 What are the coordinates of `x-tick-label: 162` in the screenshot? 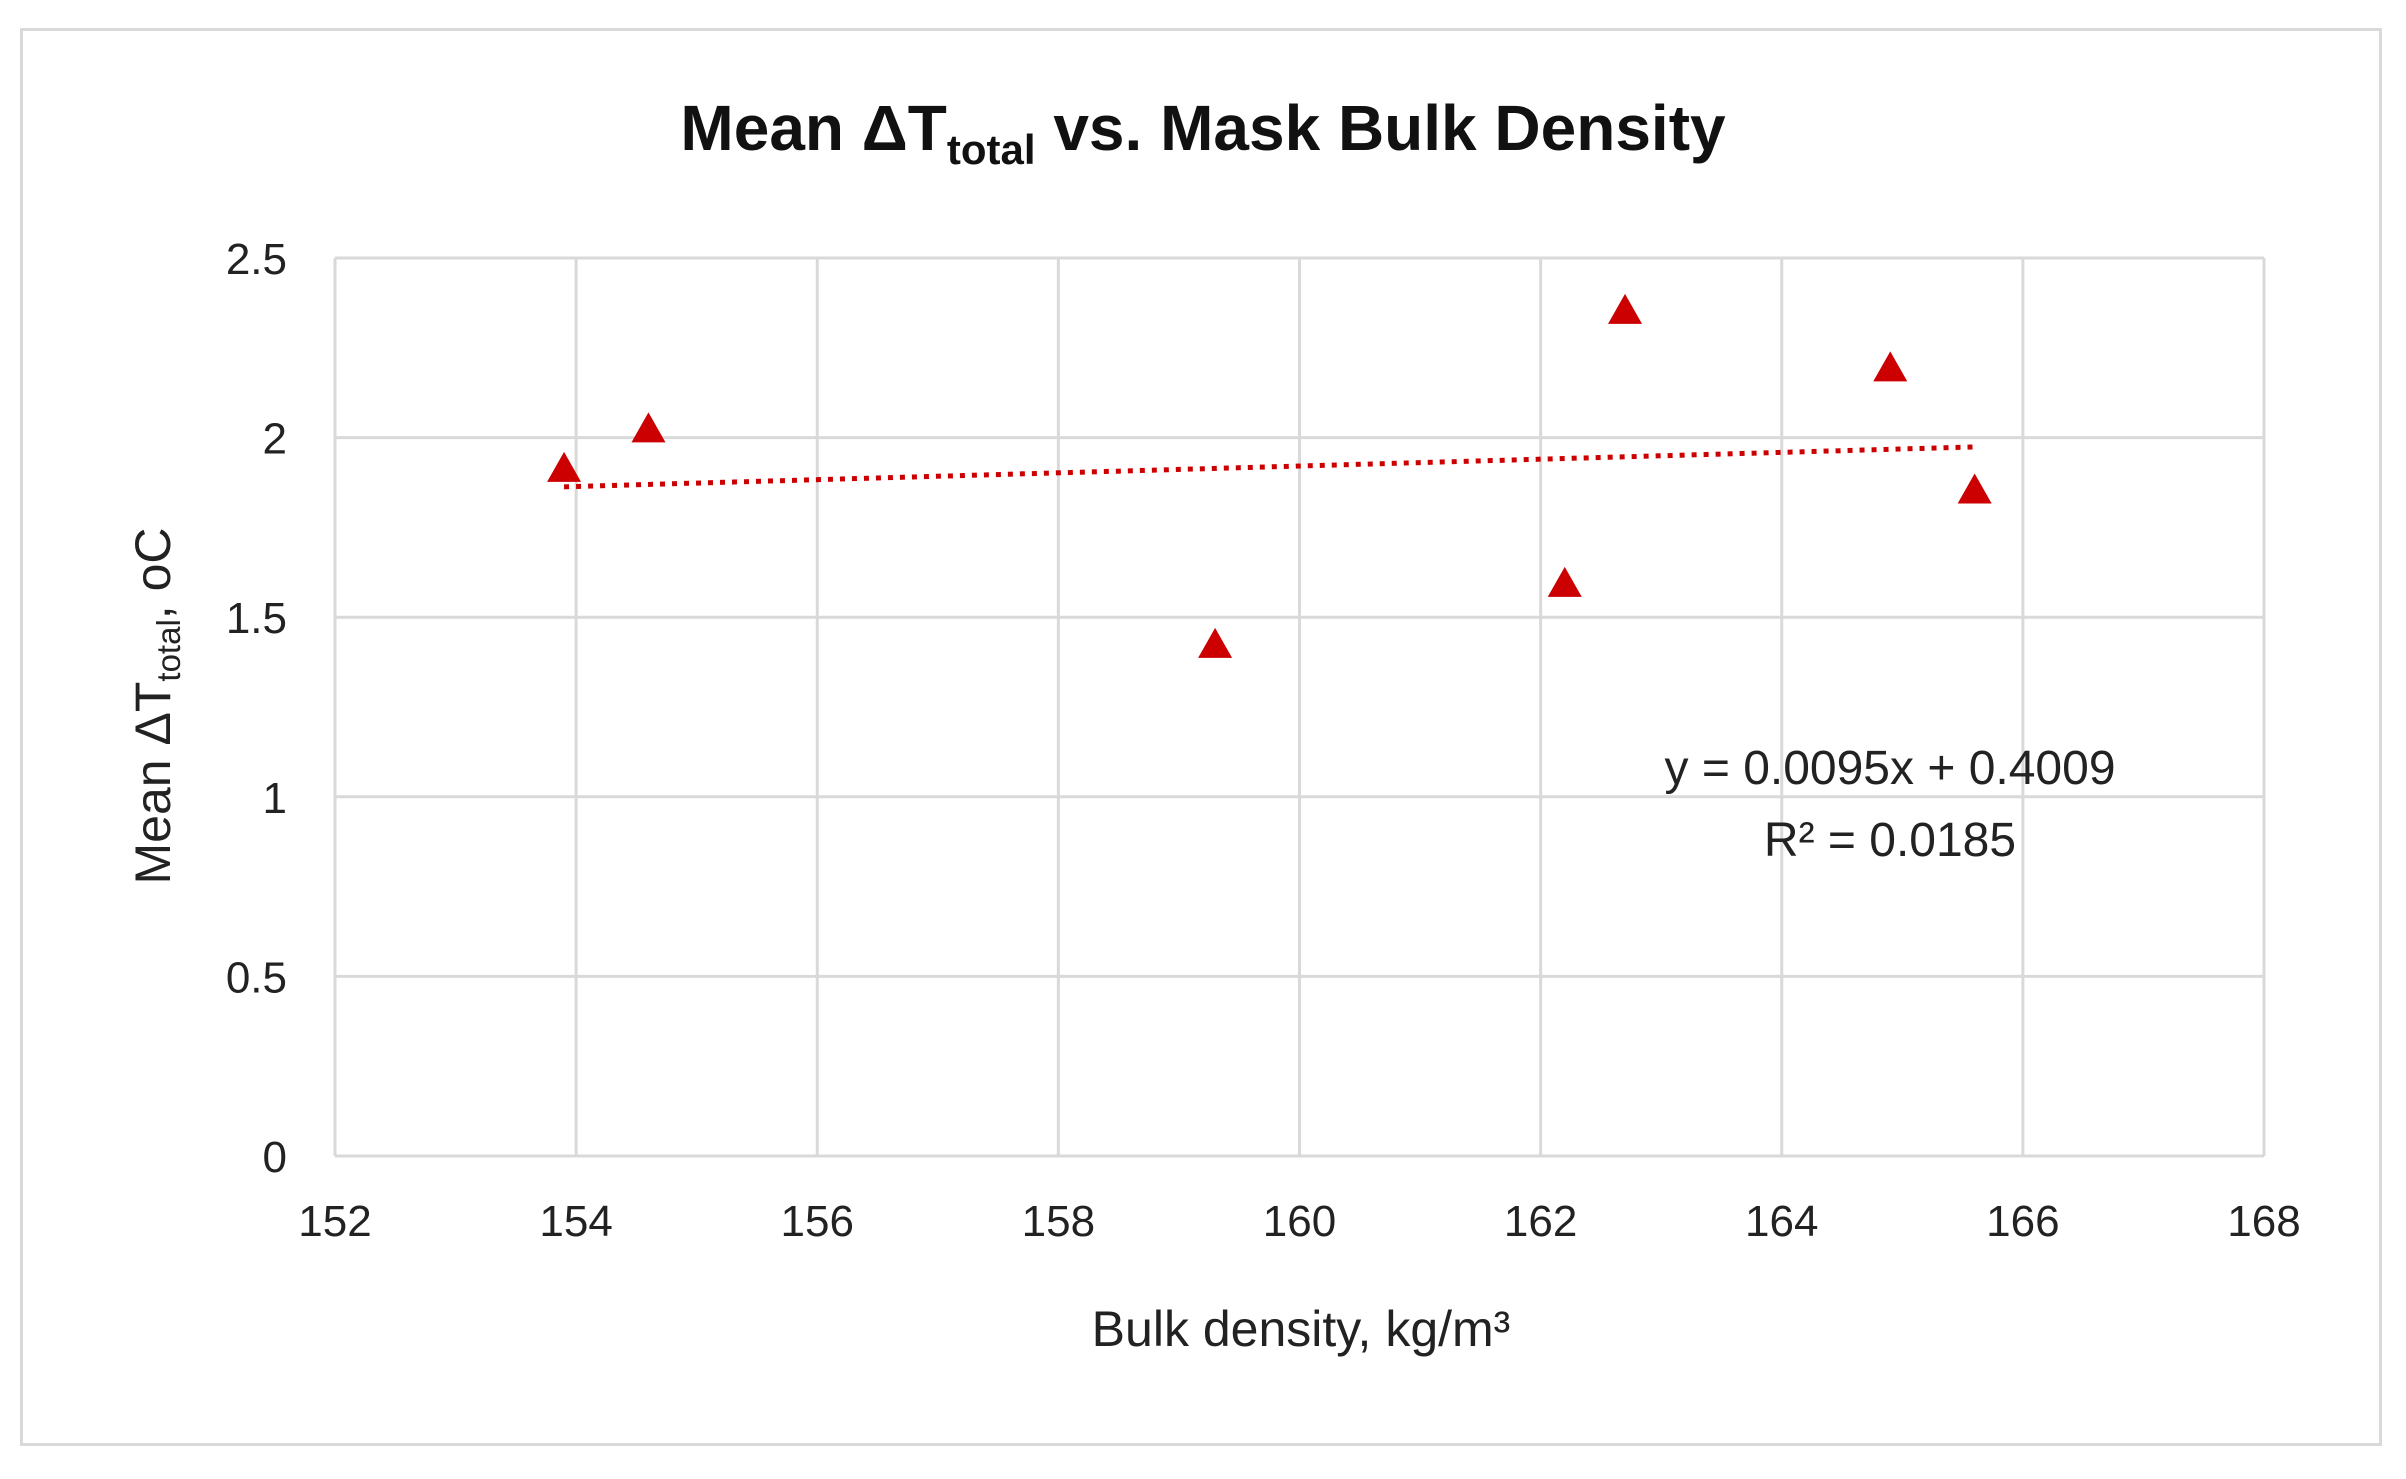 It's located at (1540, 1221).